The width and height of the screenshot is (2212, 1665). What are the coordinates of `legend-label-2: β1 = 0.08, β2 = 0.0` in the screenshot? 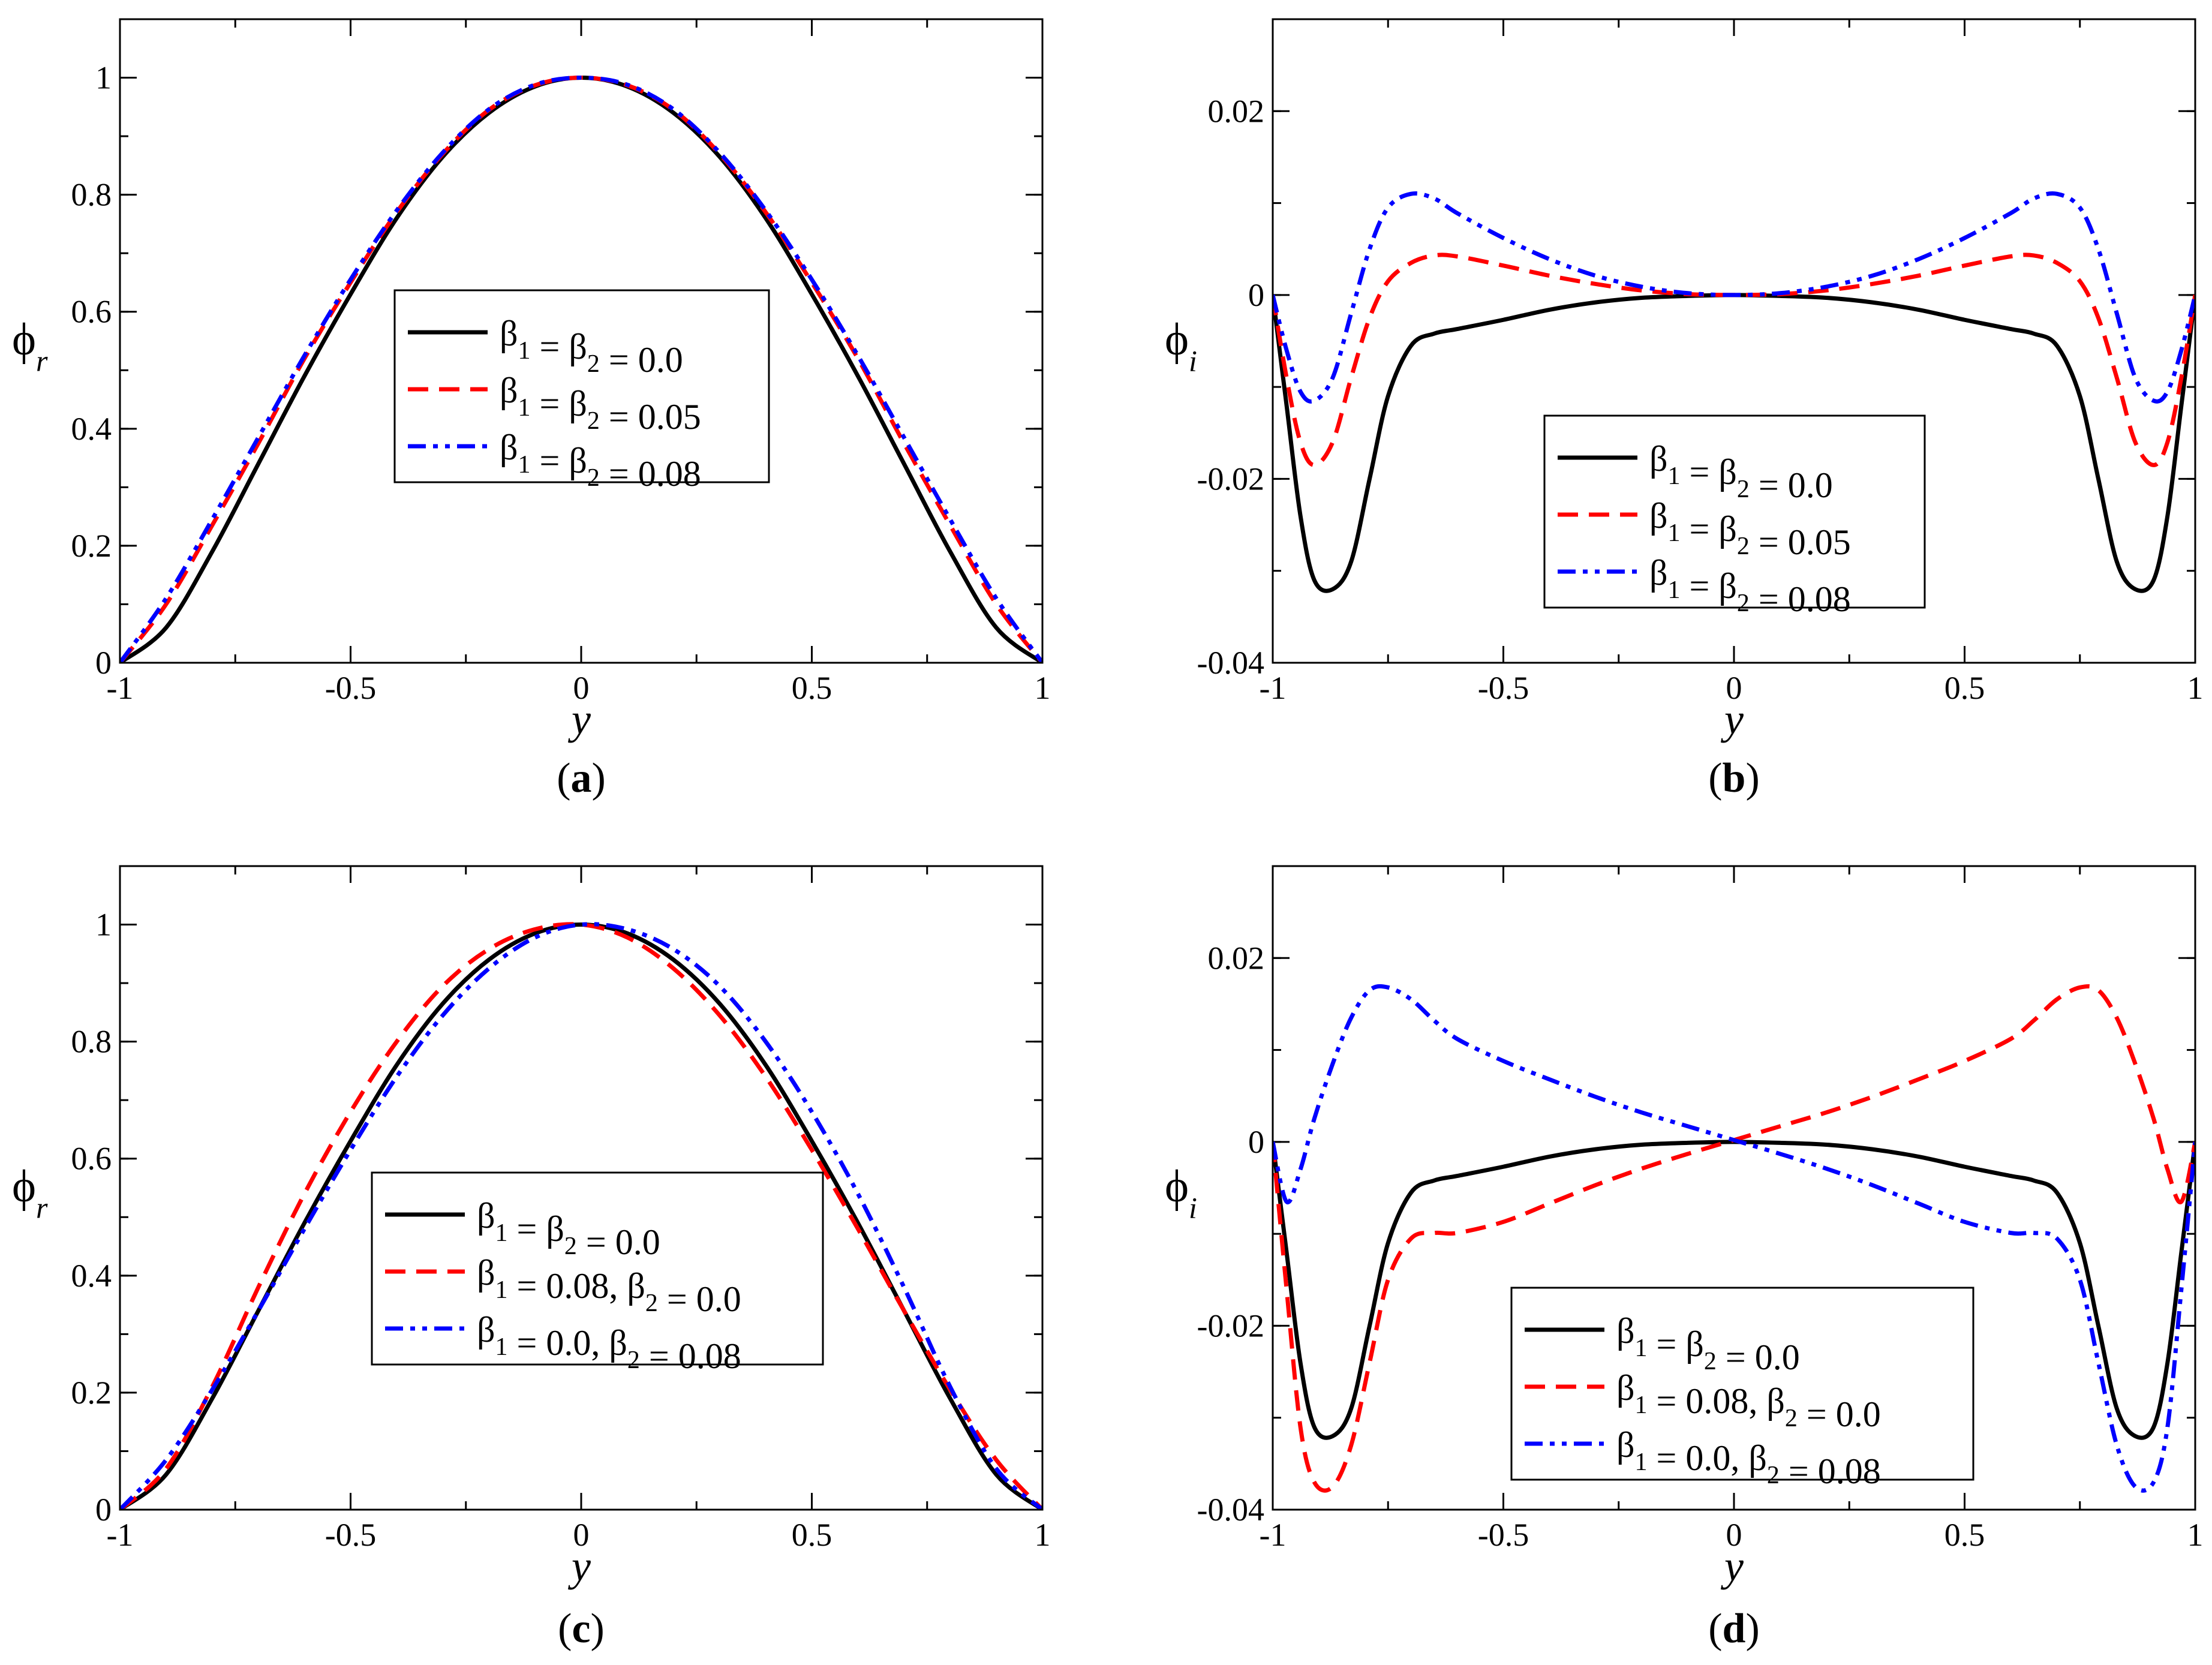 It's located at (609, 1286).